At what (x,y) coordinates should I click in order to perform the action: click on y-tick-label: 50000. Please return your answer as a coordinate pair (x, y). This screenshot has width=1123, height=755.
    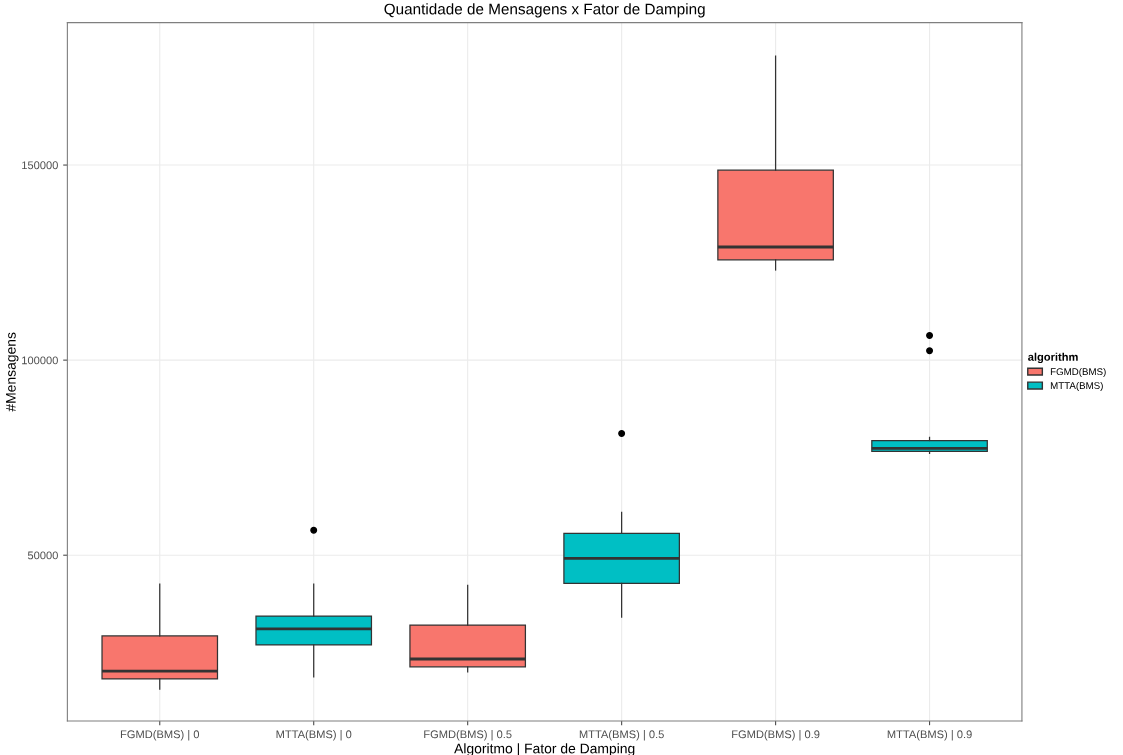
    Looking at the image, I should click on (42, 555).